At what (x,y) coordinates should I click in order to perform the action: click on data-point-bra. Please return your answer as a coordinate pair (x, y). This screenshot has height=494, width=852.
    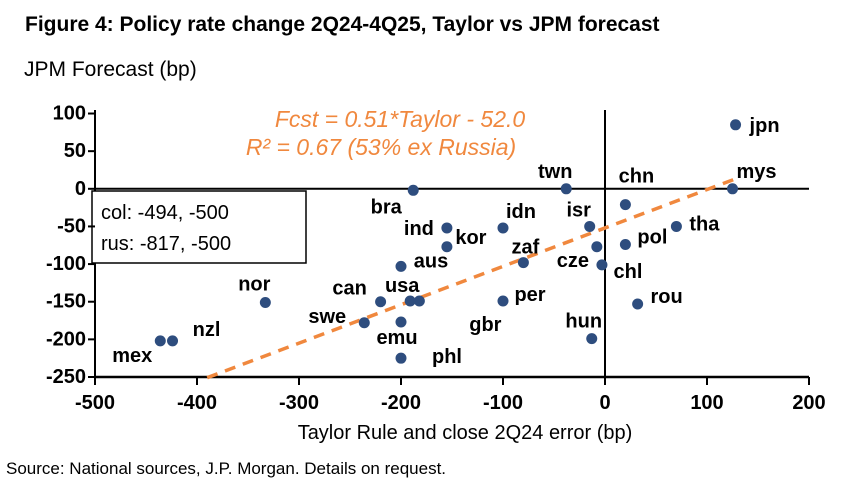
    Looking at the image, I should click on (413, 190).